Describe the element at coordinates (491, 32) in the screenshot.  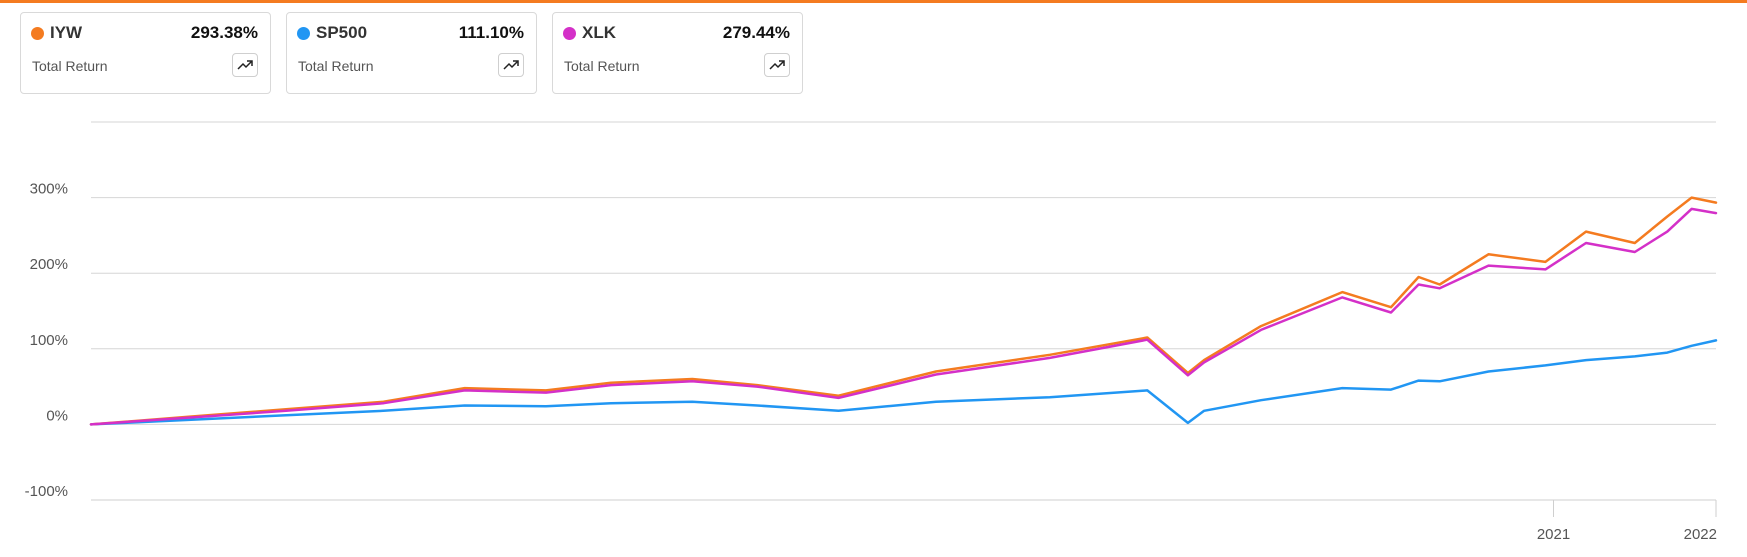
I see `sp500-total-return-value: 111.10%` at that location.